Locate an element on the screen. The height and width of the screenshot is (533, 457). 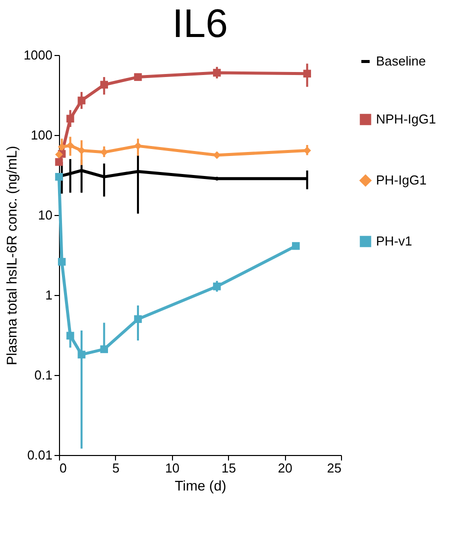
chart-title: IL6 is located at coordinates (200, 24).